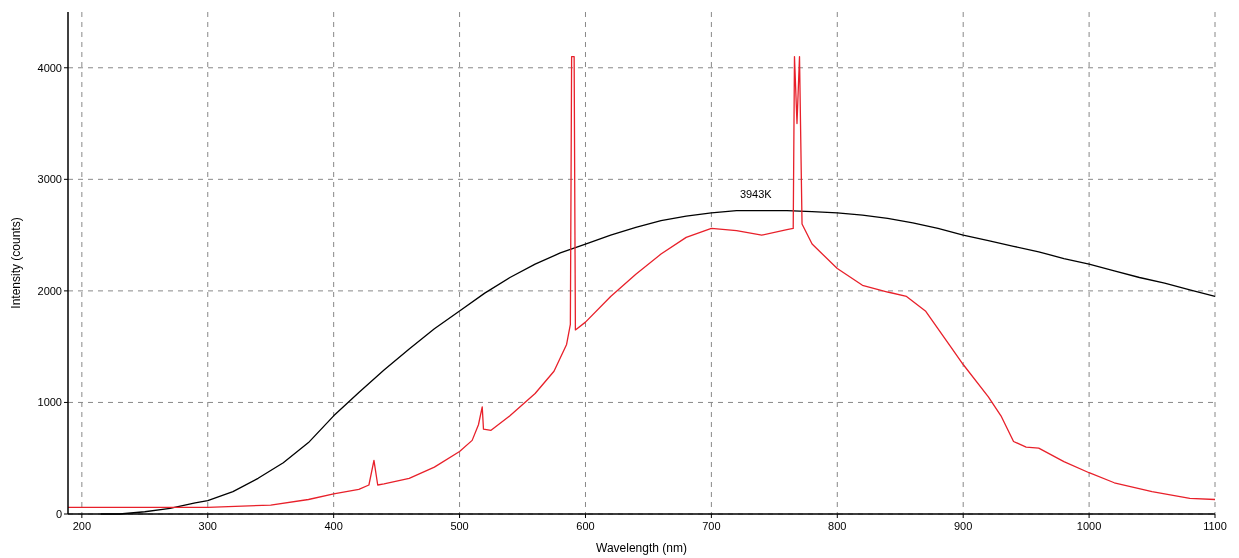 This screenshot has width=1239, height=558. Describe the element at coordinates (58, 514) in the screenshot. I see `y-tick-label: 0` at that location.